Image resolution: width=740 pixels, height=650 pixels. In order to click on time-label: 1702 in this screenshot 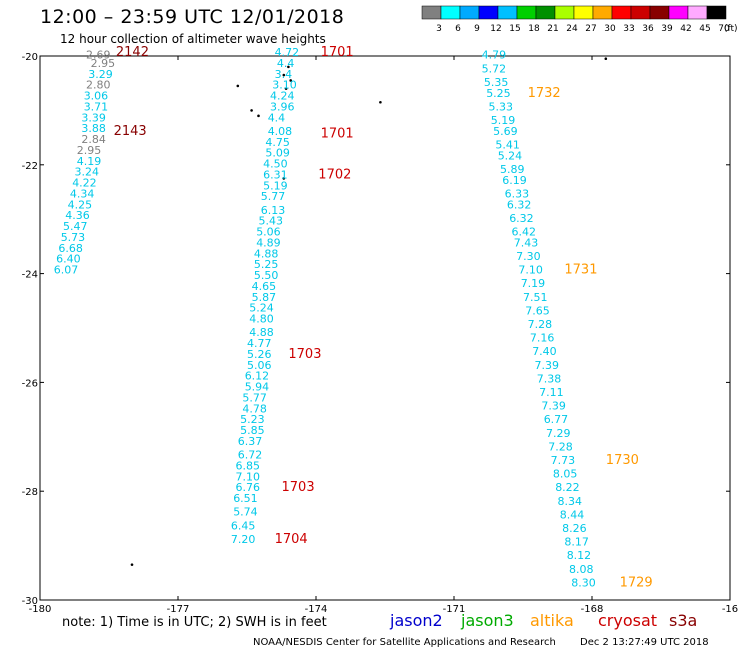, I will do `click(334, 174)`.